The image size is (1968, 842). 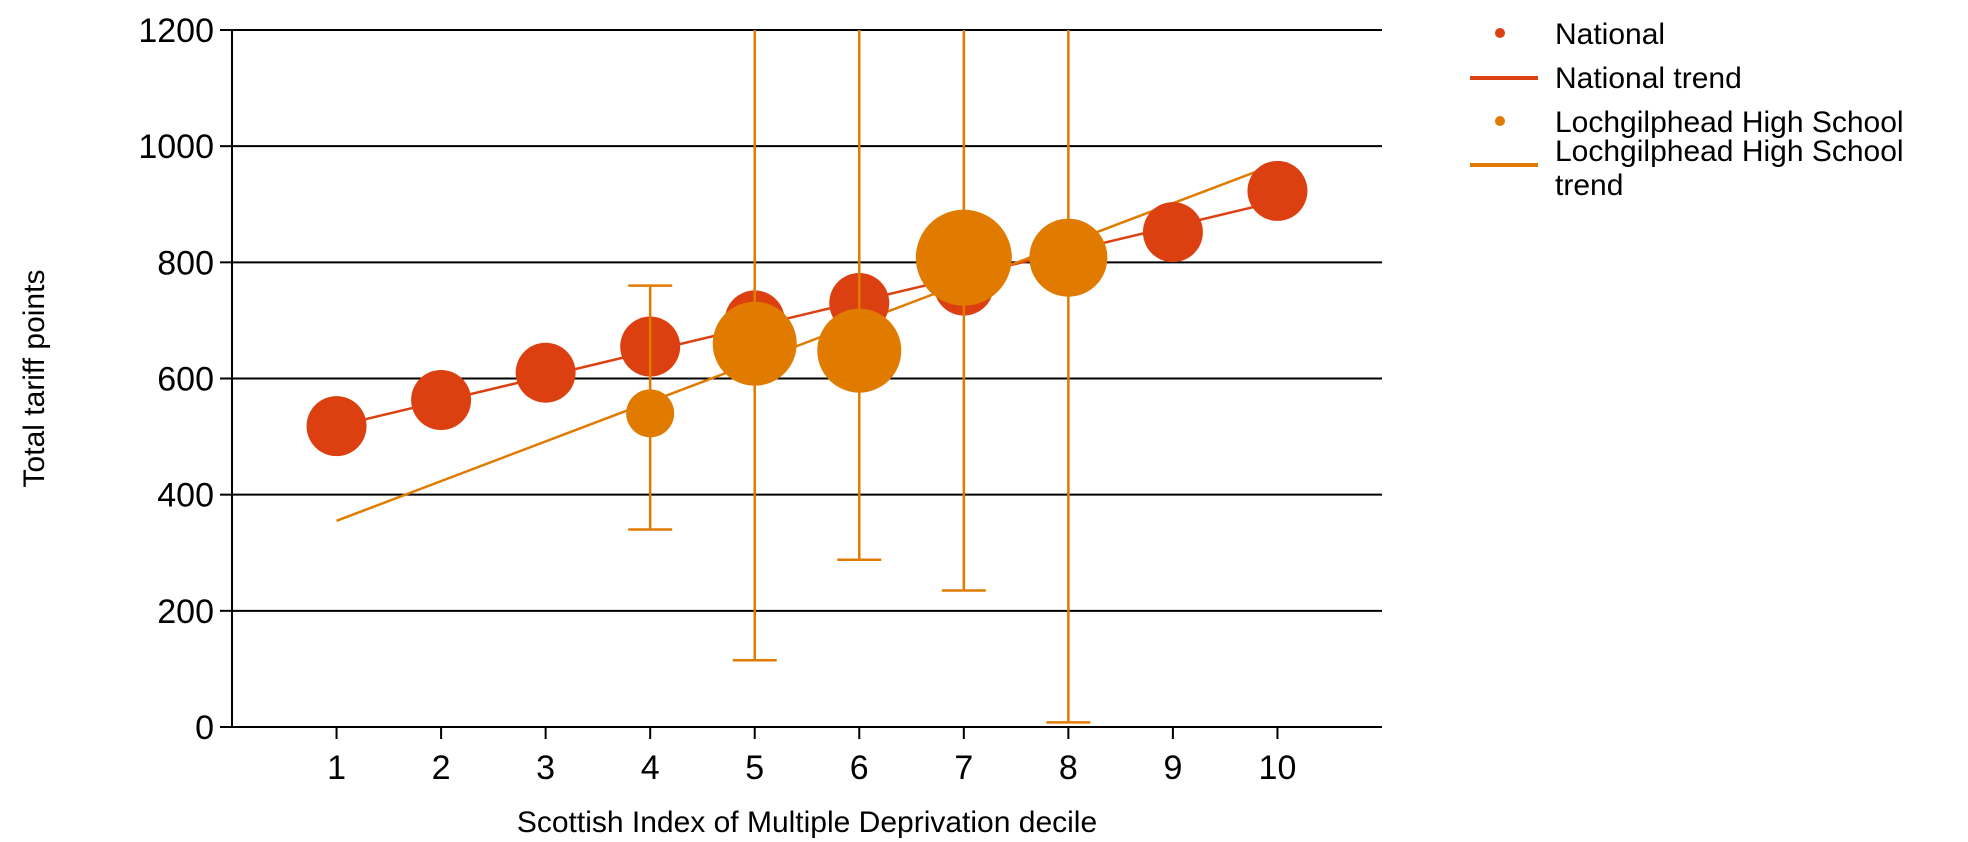 What do you see at coordinates (34, 379) in the screenshot?
I see `y-axis-title: Total tariff points` at bounding box center [34, 379].